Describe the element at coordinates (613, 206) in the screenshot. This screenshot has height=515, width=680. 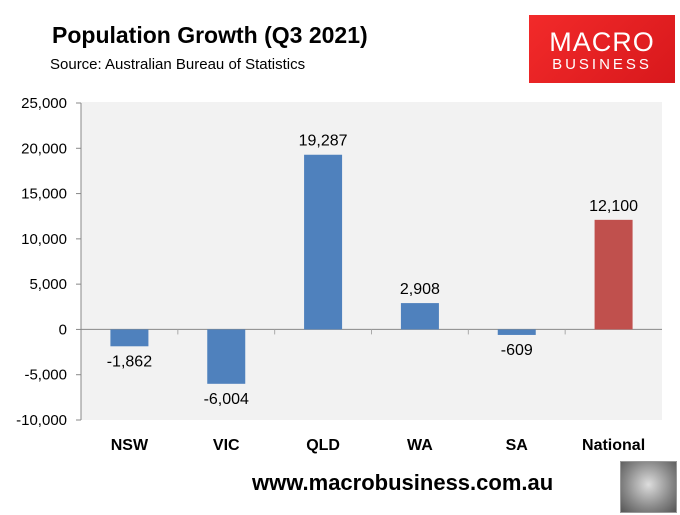
I see `data-label: 12,100` at that location.